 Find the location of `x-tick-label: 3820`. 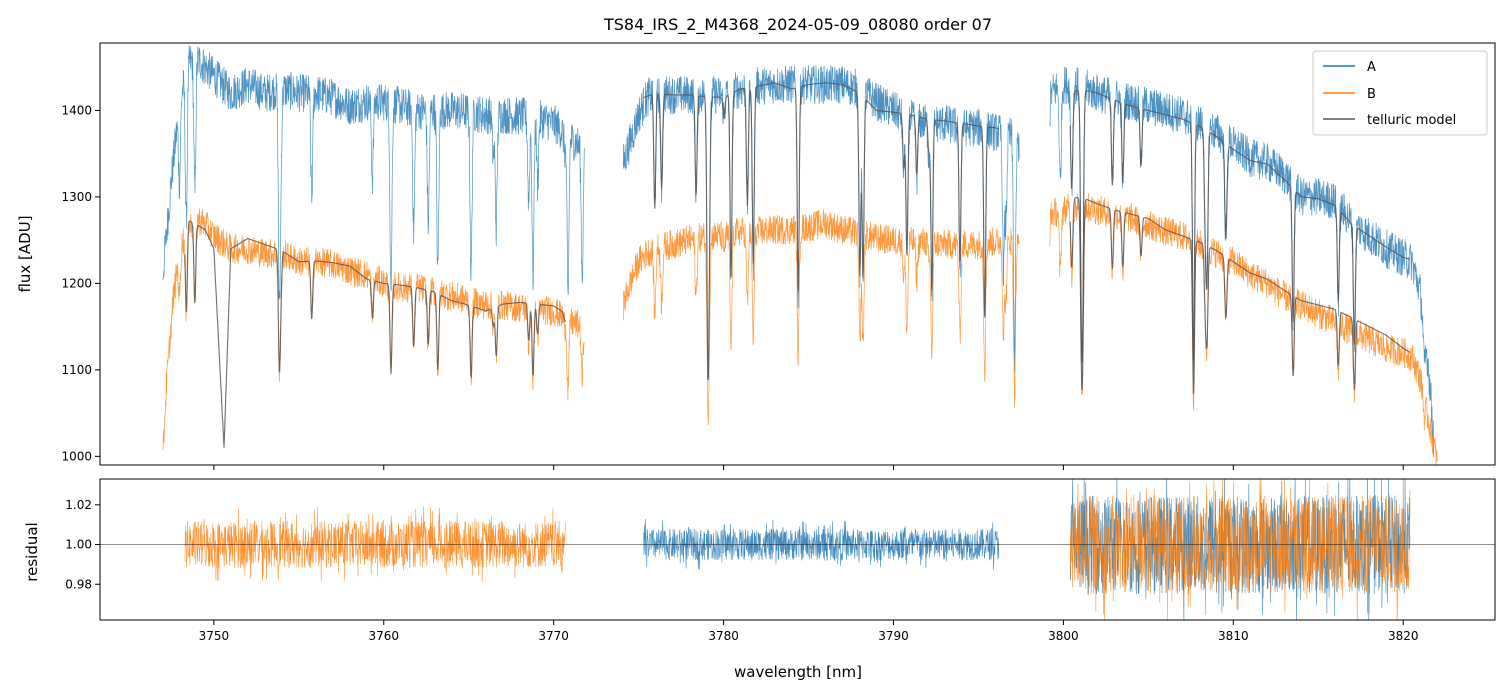

x-tick-label: 3820 is located at coordinates (1403, 636).